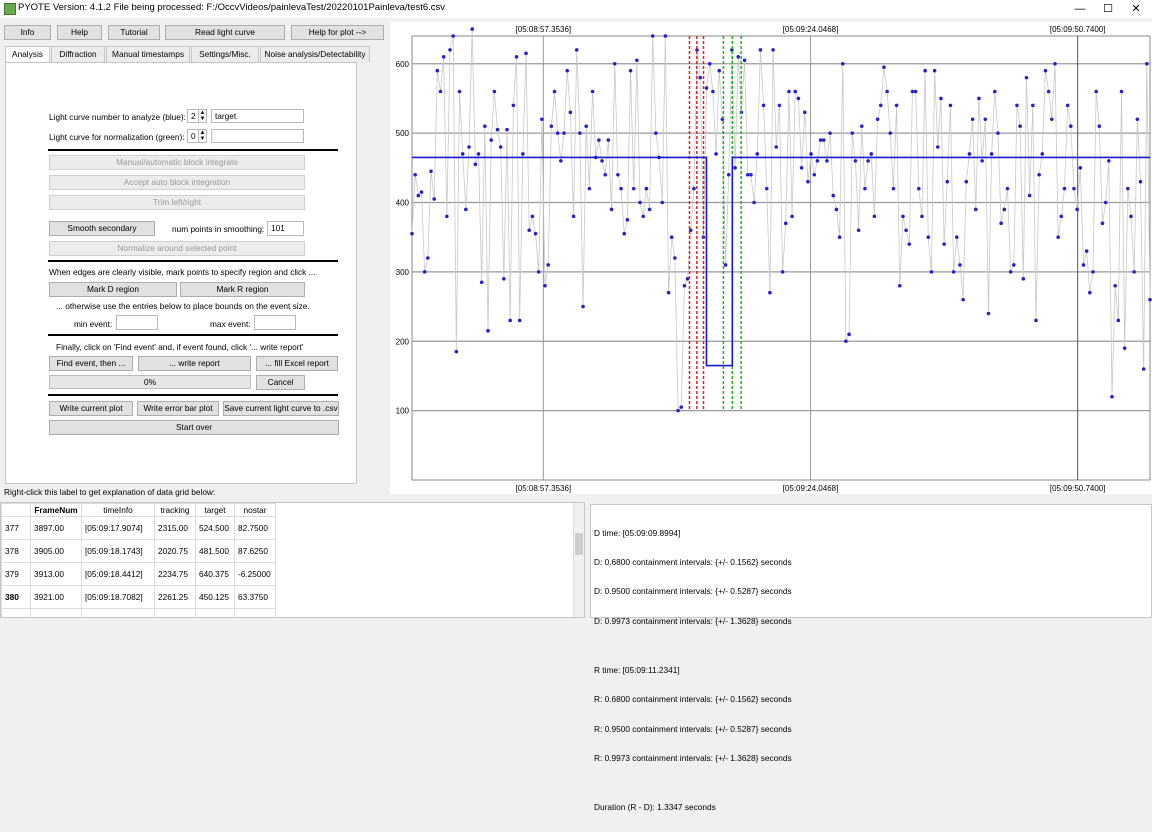  What do you see at coordinates (194, 427) in the screenshot?
I see `start-over-button: Start over` at bounding box center [194, 427].